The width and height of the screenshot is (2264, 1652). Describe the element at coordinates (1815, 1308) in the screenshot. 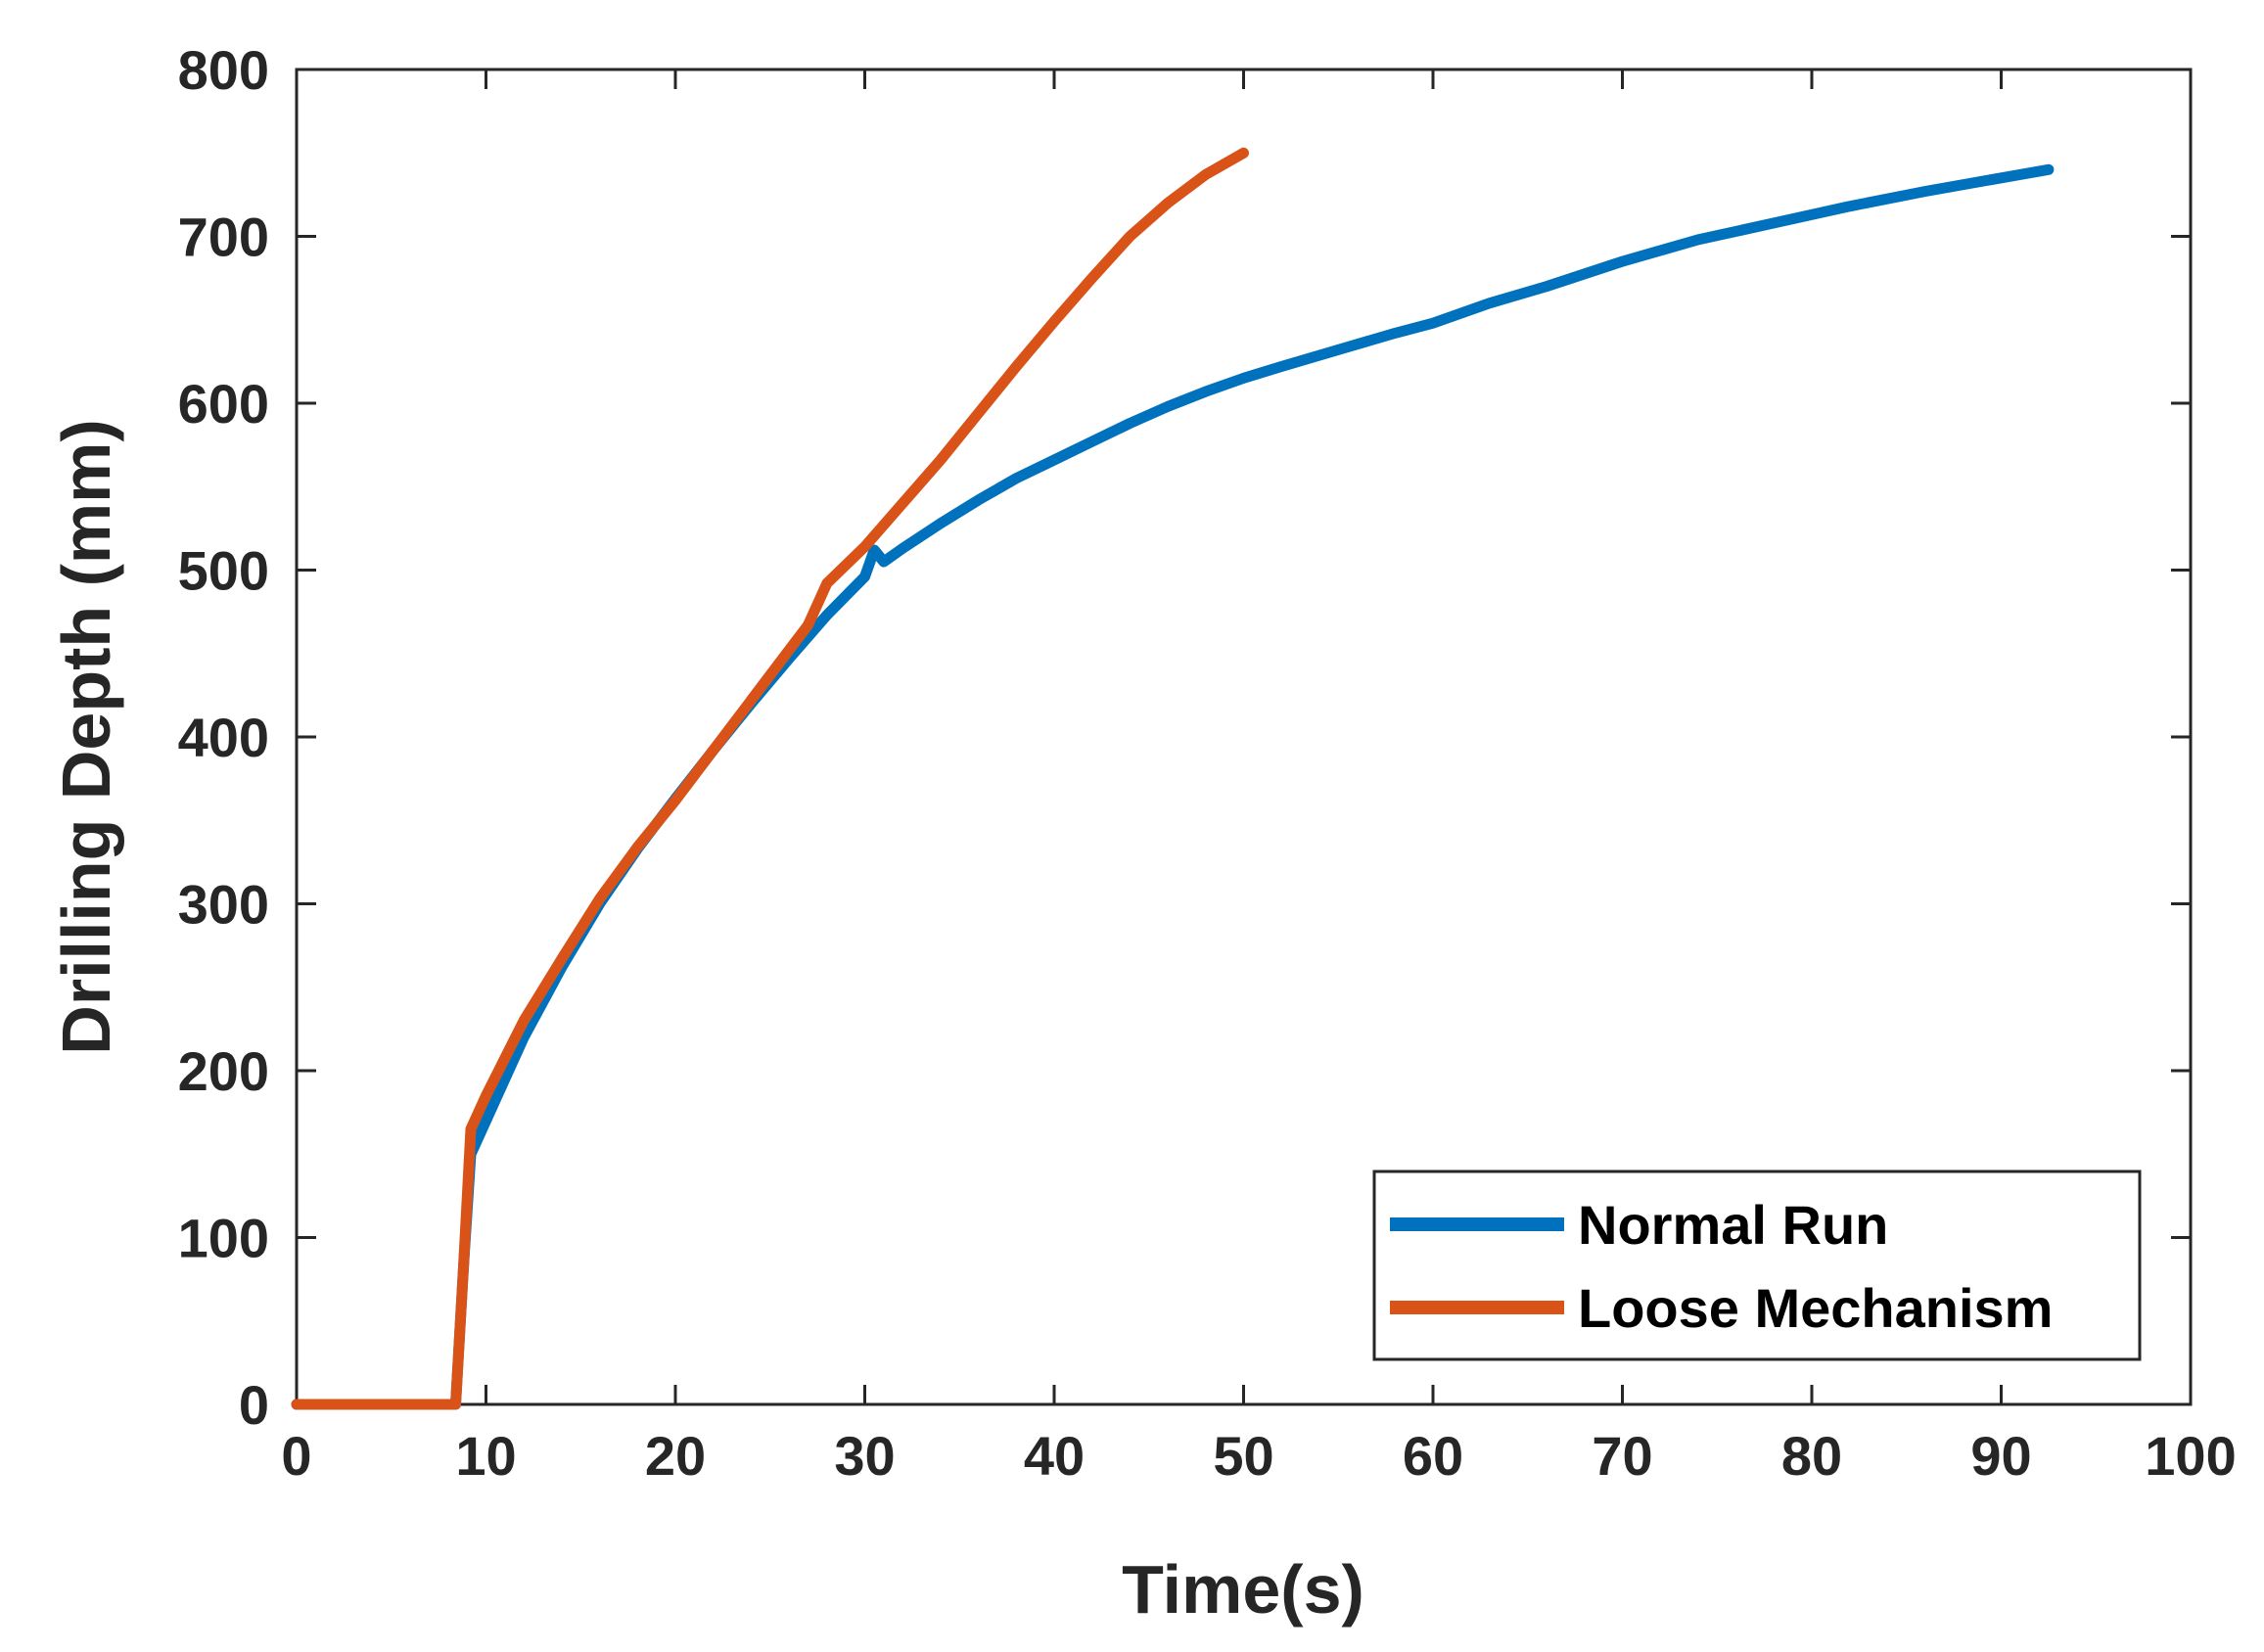

I see `legend-label-loose-mechanism: Loose Mechanism` at that location.